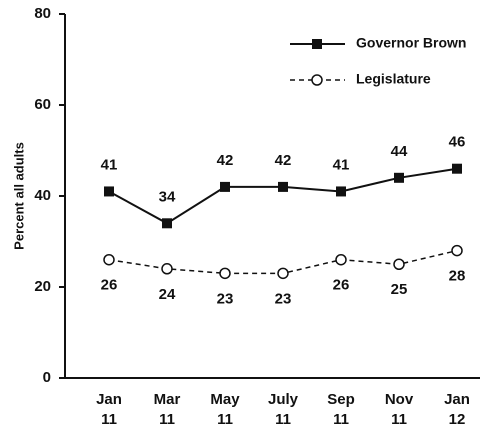 This screenshot has height=436, width=490. What do you see at coordinates (341, 409) in the screenshot?
I see `x-tick-label: Sep 11` at bounding box center [341, 409].